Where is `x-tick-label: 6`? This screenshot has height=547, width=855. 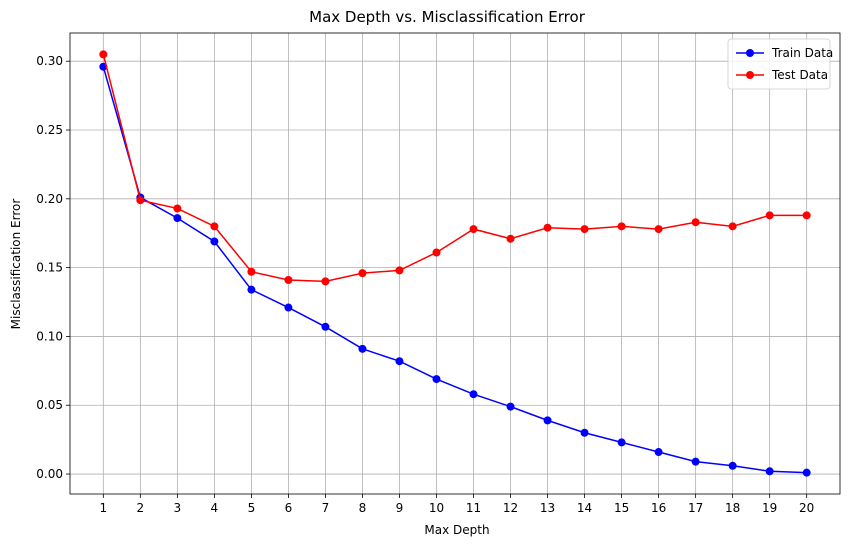
x-tick-label: 6 is located at coordinates (289, 508).